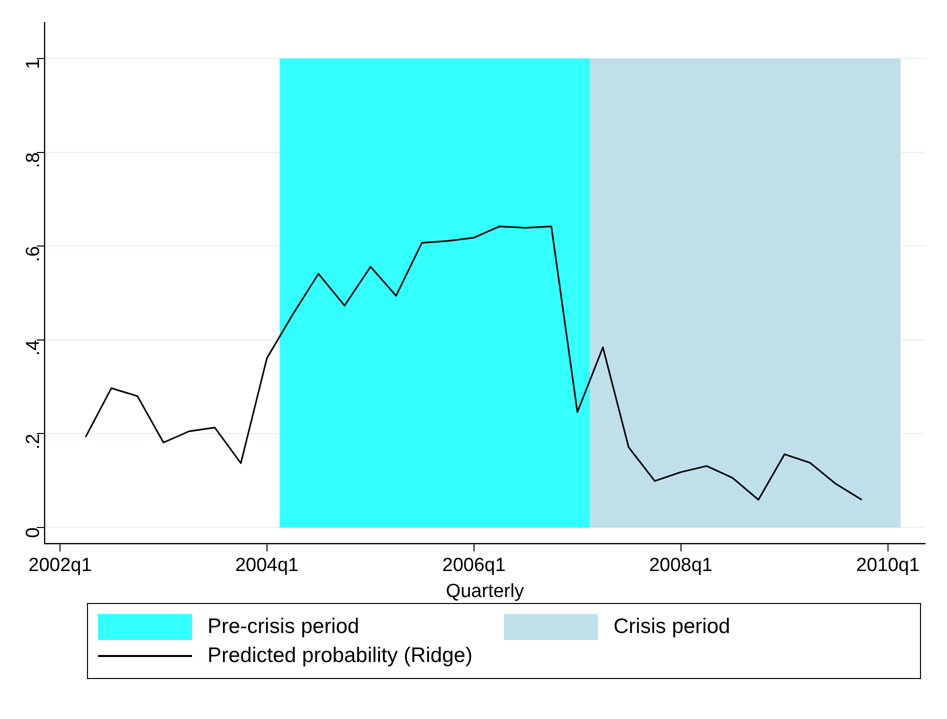 The height and width of the screenshot is (719, 947). What do you see at coordinates (33, 532) in the screenshot?
I see `y-tick-label: 0` at bounding box center [33, 532].